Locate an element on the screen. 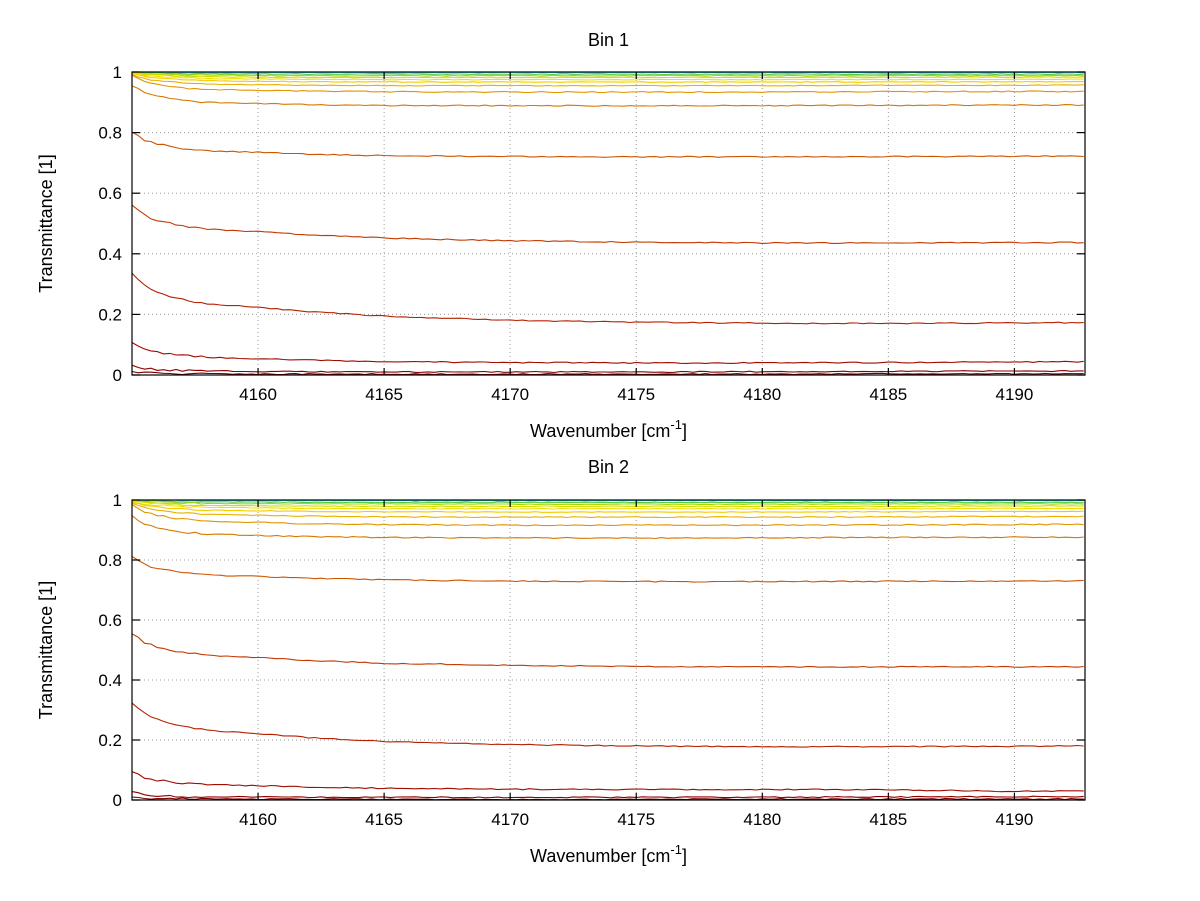 The width and height of the screenshot is (1200, 901). series-line-T-0.975 is located at coordinates (607, 76).